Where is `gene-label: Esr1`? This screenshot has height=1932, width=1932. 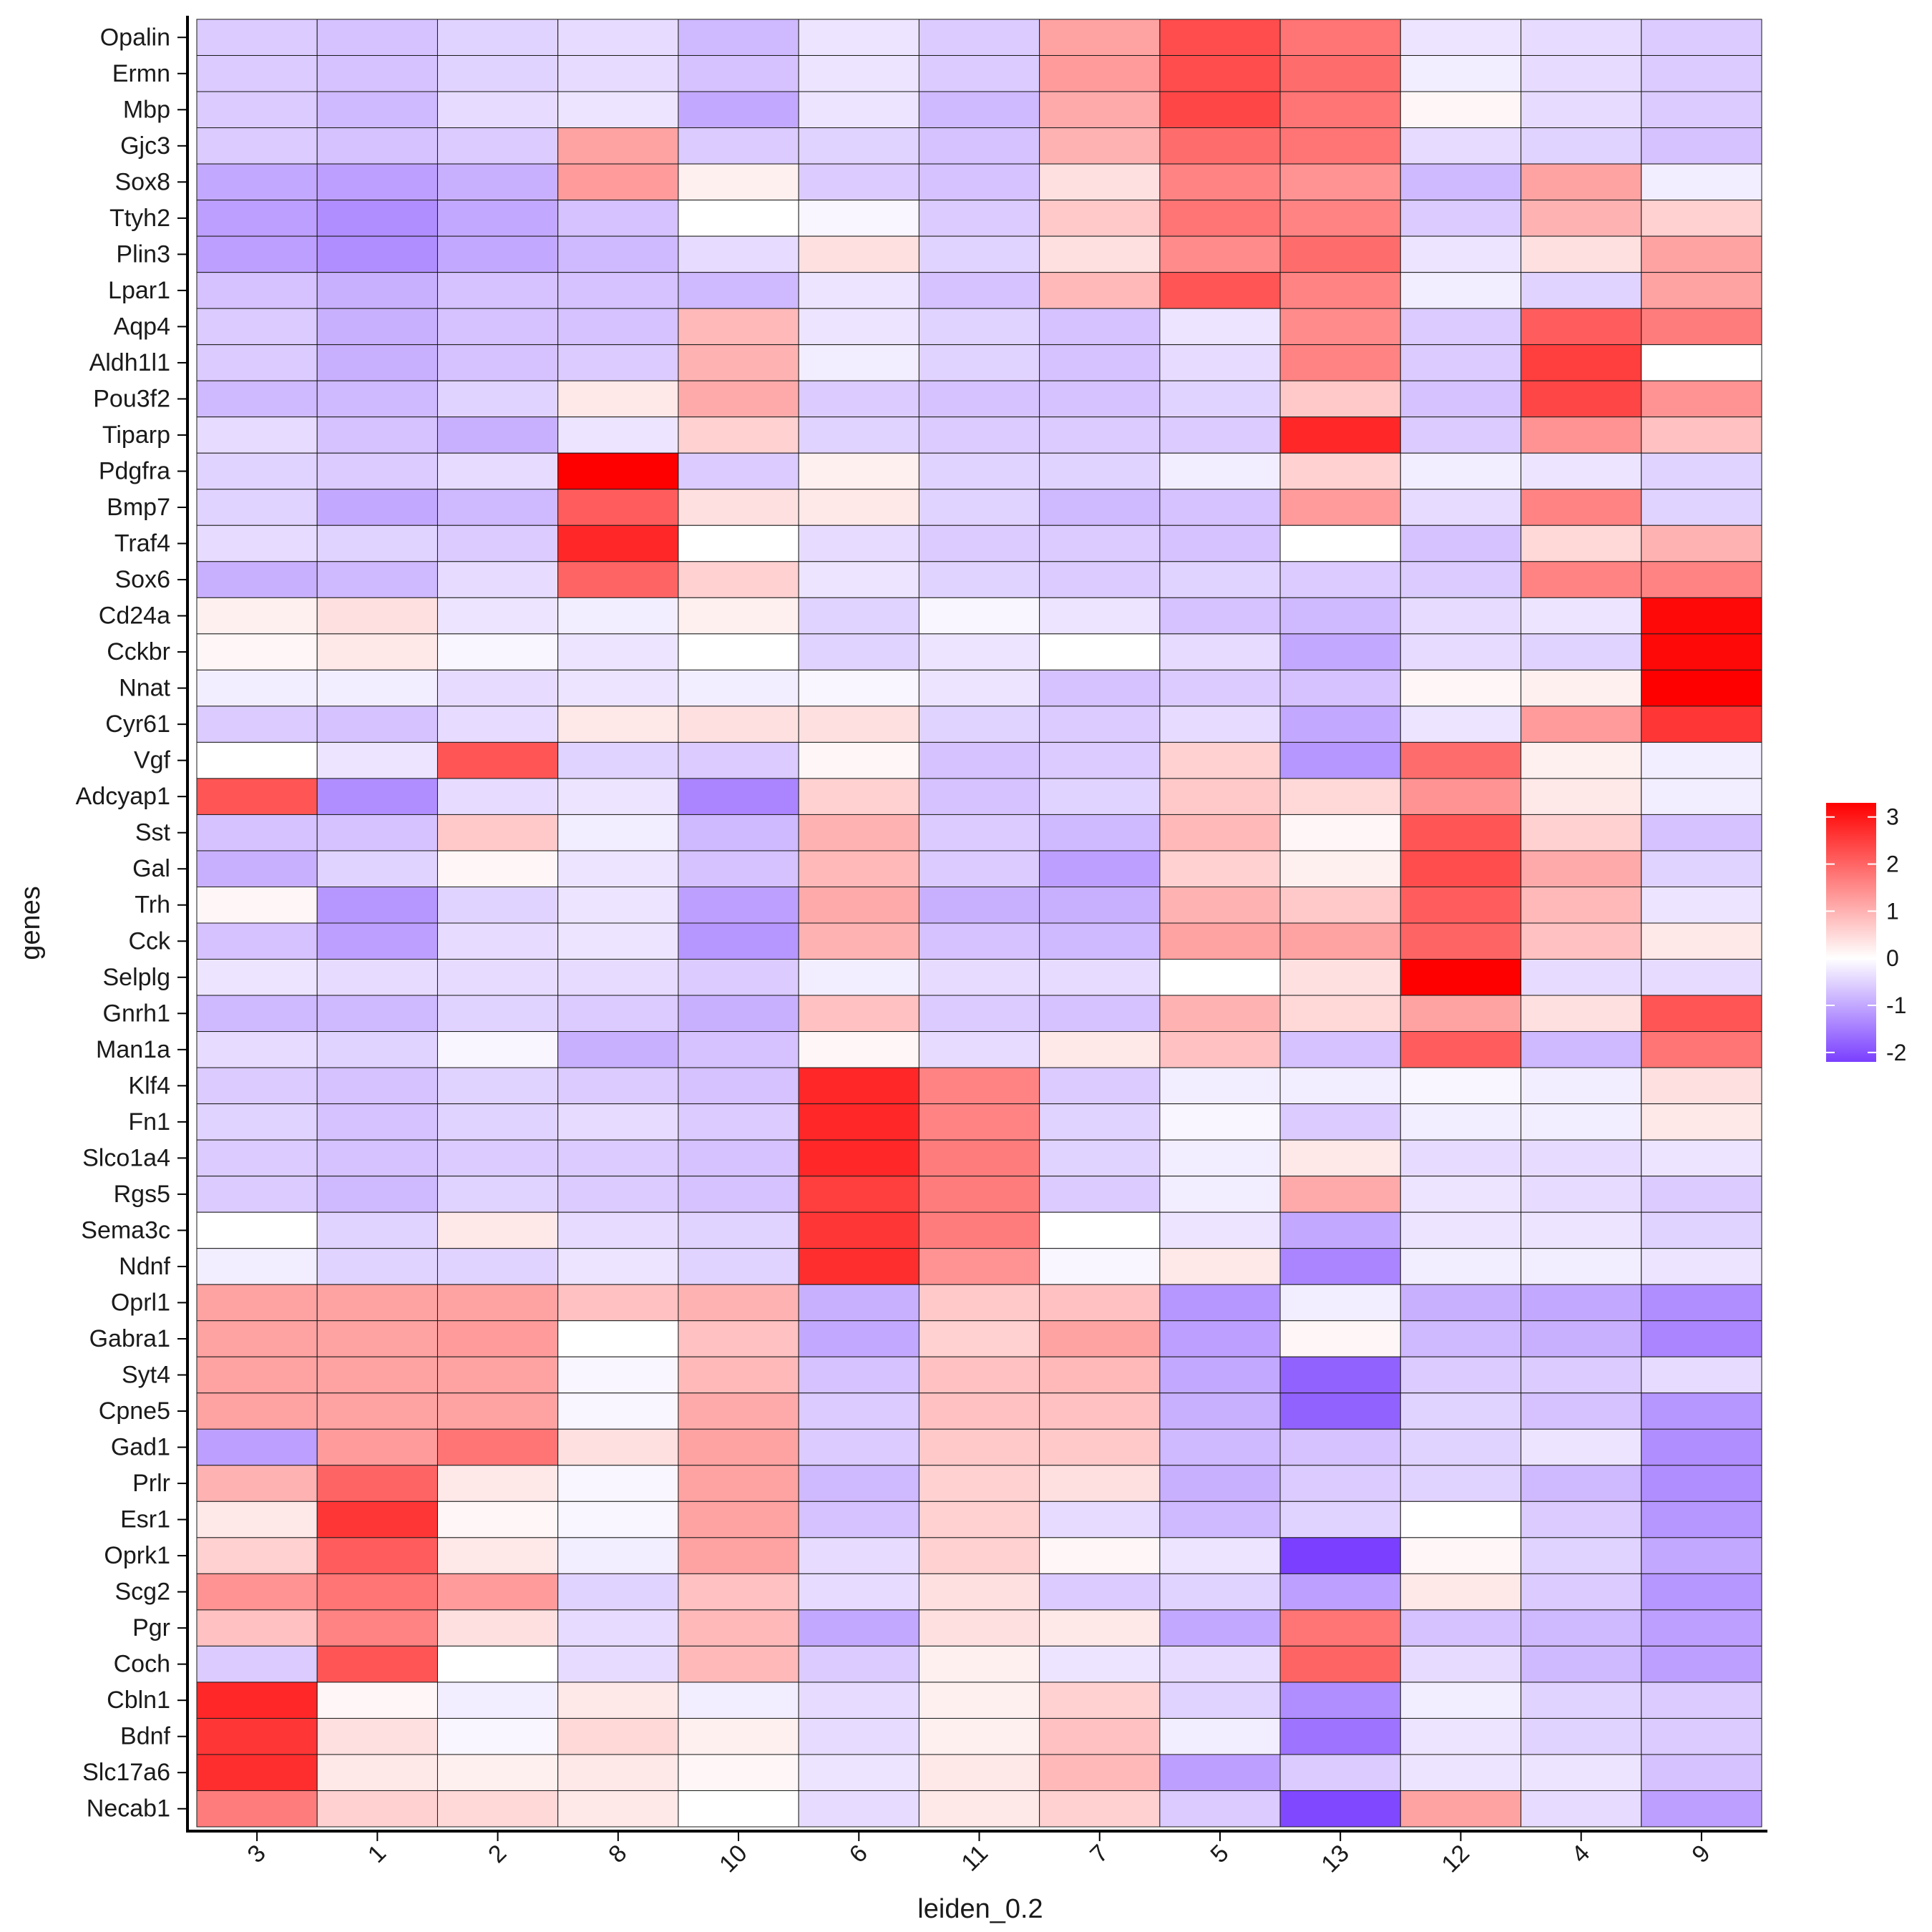 gene-label: Esr1 is located at coordinates (145, 1519).